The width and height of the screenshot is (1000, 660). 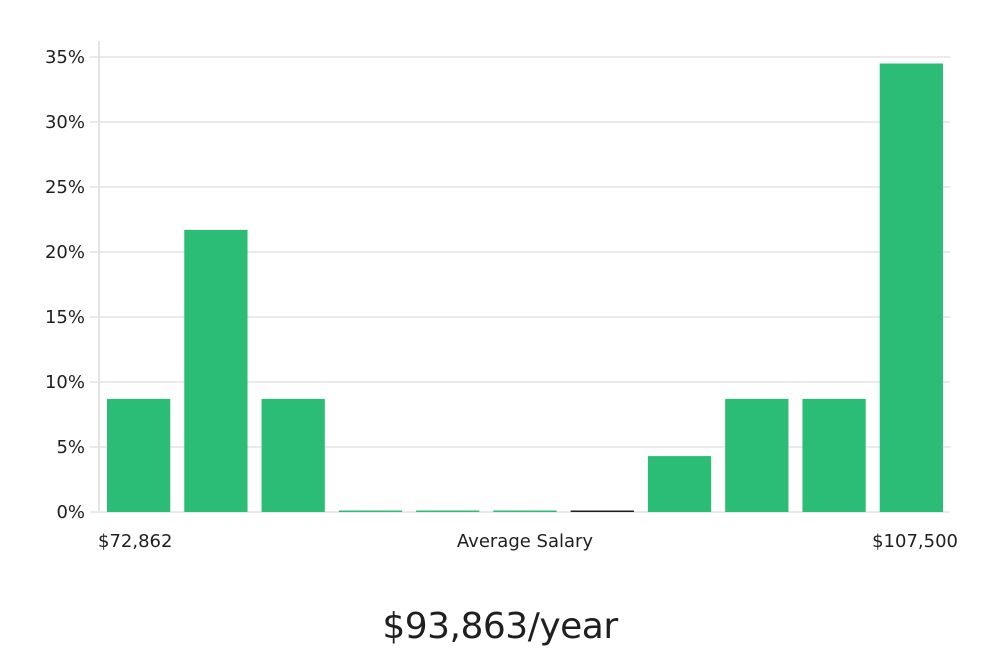 I want to click on x-axis-label: Average Salary, so click(x=525, y=541).